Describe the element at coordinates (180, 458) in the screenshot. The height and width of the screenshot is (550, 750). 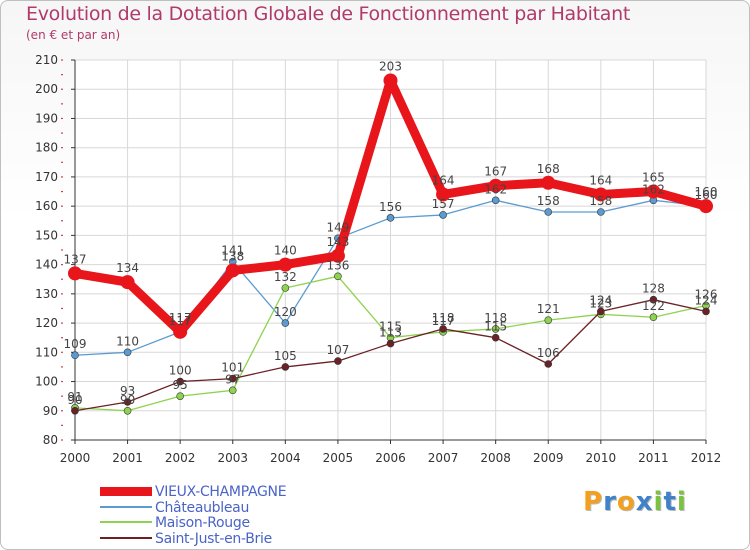
I see `x-tick-label: 2002` at that location.